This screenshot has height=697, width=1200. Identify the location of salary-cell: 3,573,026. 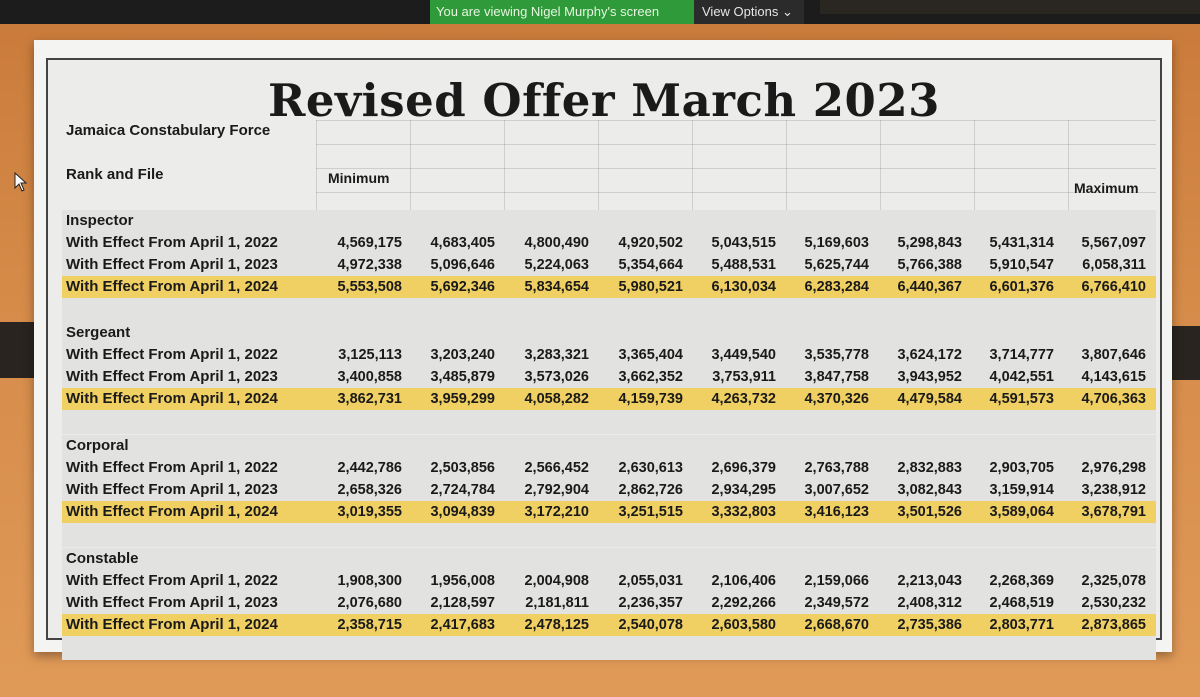
(556, 377).